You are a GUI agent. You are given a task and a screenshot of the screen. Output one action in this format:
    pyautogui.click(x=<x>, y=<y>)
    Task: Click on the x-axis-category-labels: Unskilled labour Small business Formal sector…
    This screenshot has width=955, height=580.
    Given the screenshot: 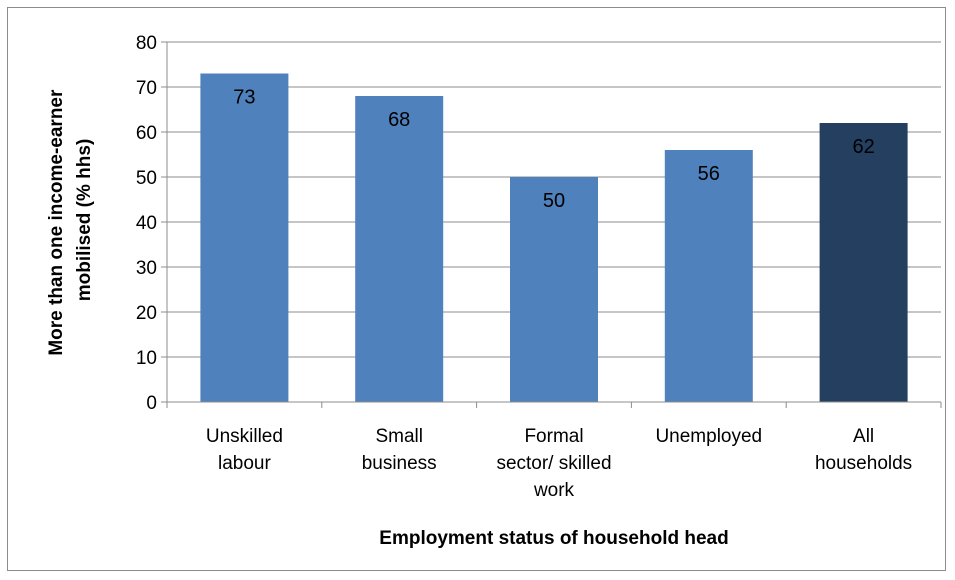 What is the action you would take?
    pyautogui.click(x=554, y=451)
    